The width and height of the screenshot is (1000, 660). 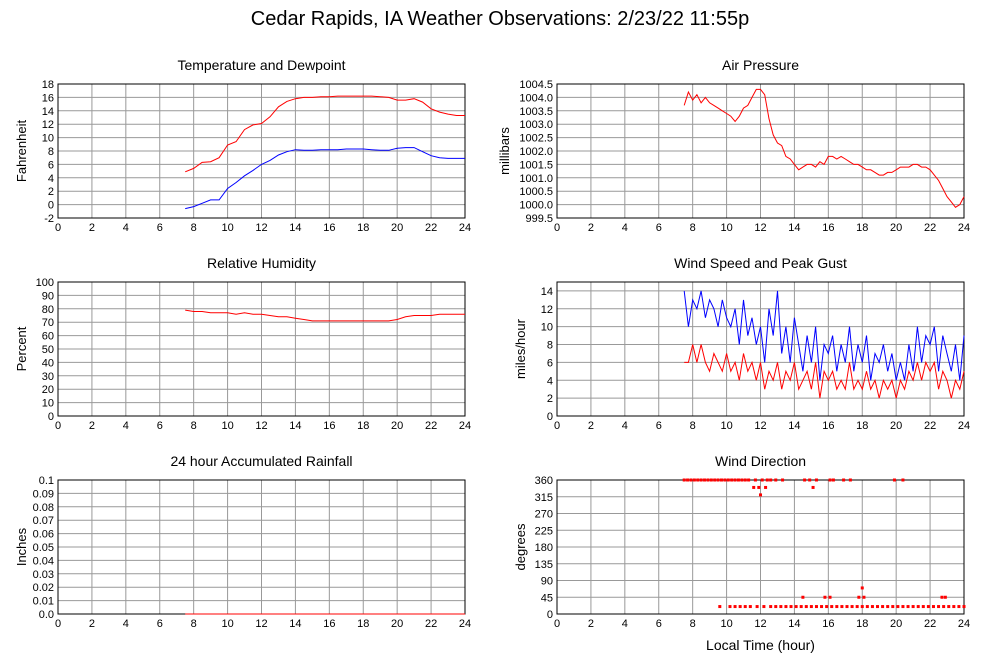 I want to click on dir-xtick-label: 0, so click(x=557, y=624).